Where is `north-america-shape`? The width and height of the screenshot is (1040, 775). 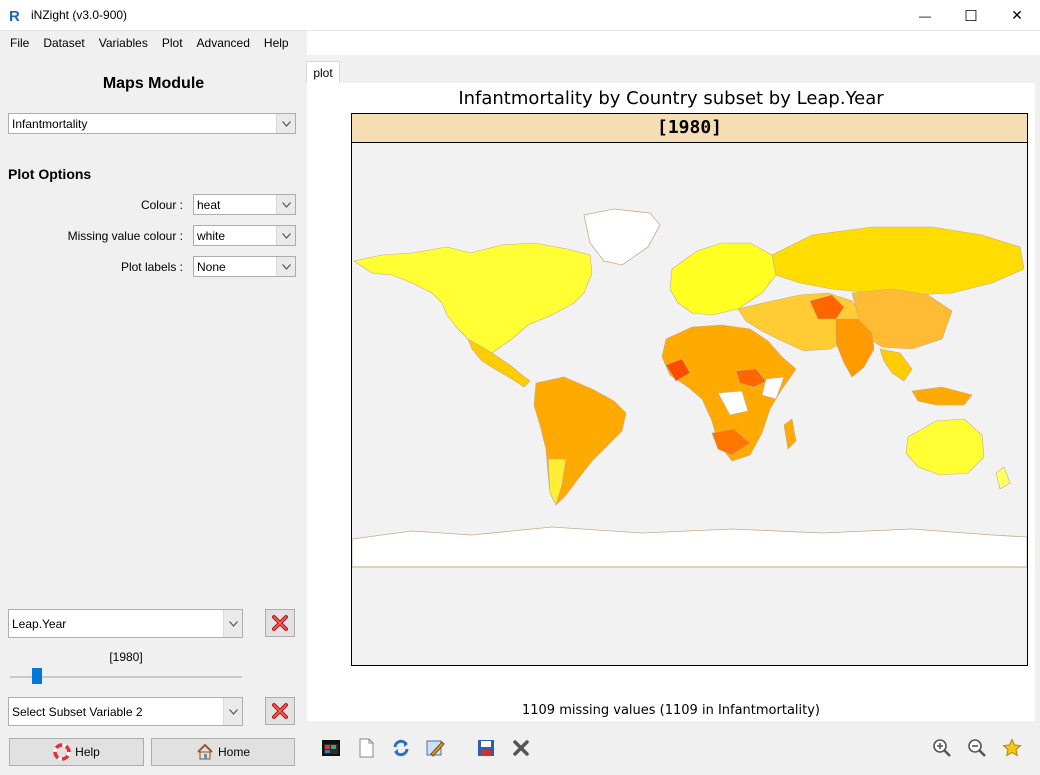 north-america-shape is located at coordinates (473, 298).